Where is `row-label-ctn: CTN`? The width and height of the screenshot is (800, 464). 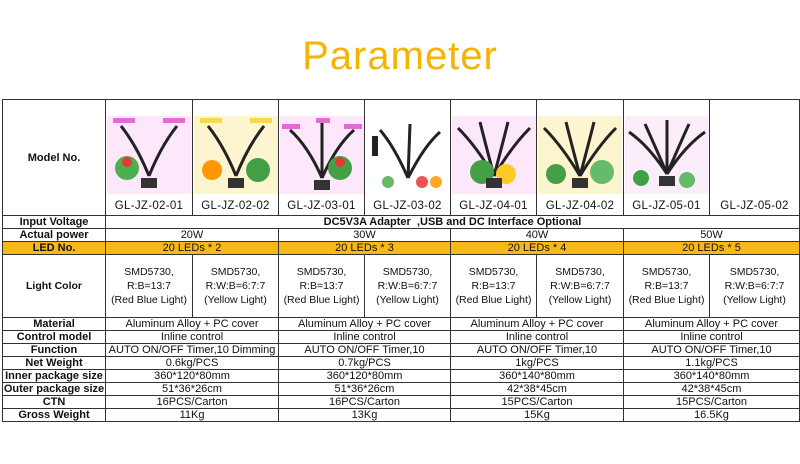 row-label-ctn: CTN is located at coordinates (54, 402).